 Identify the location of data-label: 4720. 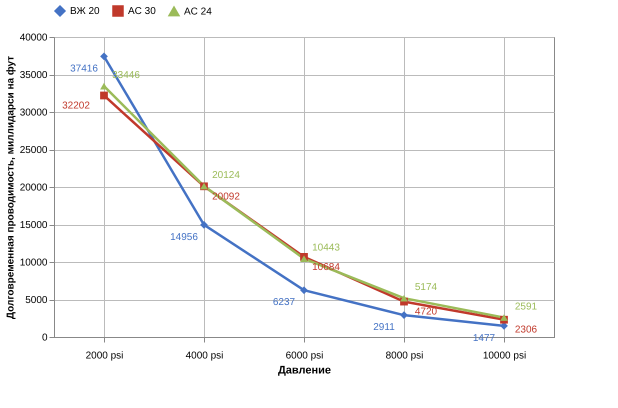
(426, 312).